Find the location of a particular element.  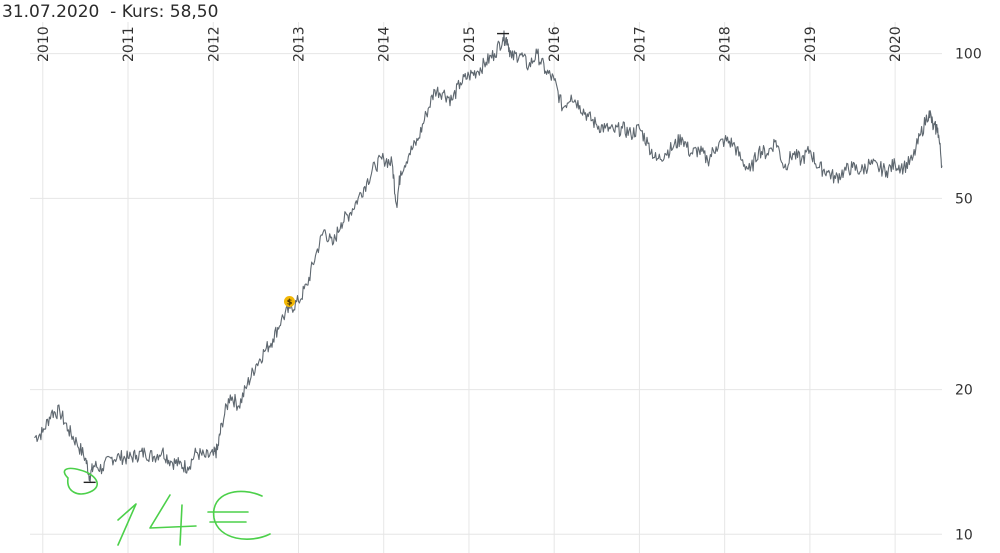

x-tick-label-2014: 2014 is located at coordinates (385, 44).